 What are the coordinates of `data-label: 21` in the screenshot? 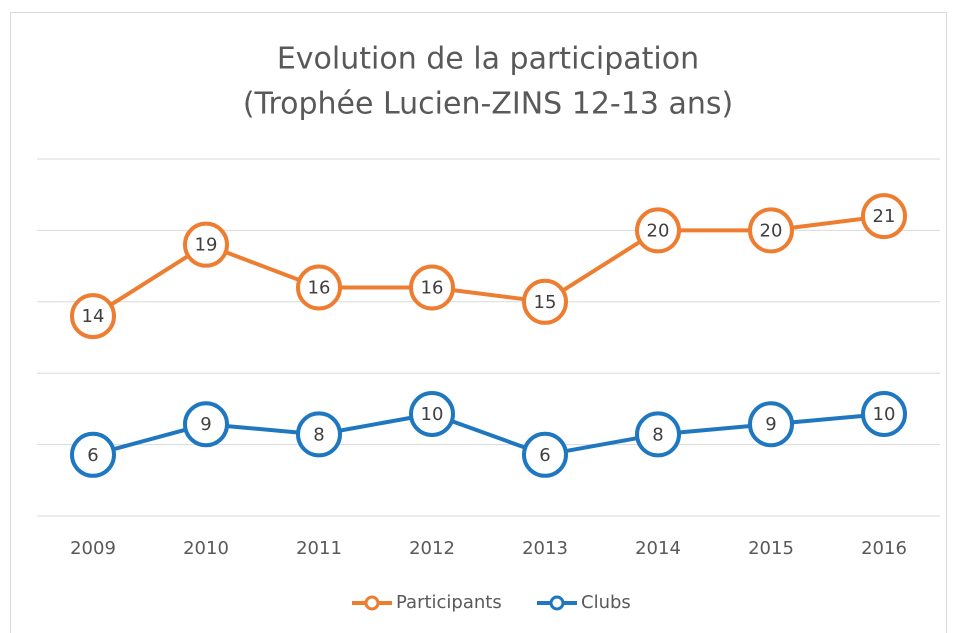 It's located at (884, 216).